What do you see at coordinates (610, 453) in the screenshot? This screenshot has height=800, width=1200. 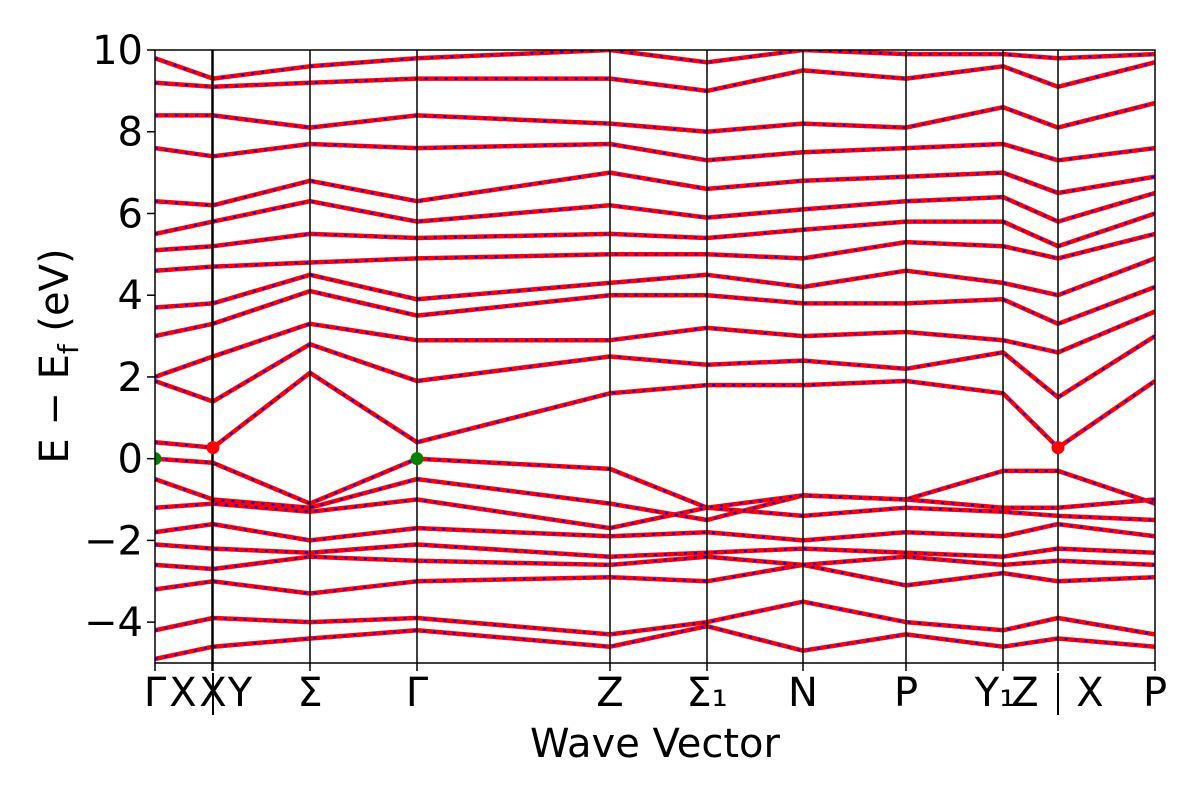 I see `extrema-markers` at bounding box center [610, 453].